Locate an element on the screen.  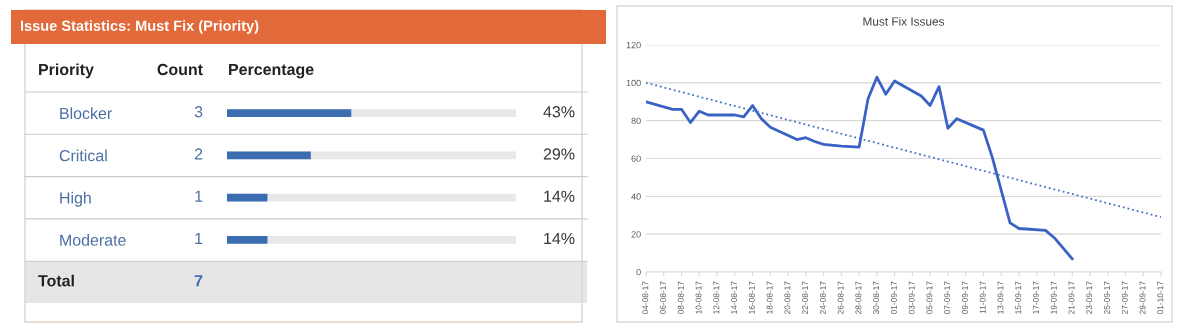
x-tick-label: 08-08-17 is located at coordinates (680, 298).